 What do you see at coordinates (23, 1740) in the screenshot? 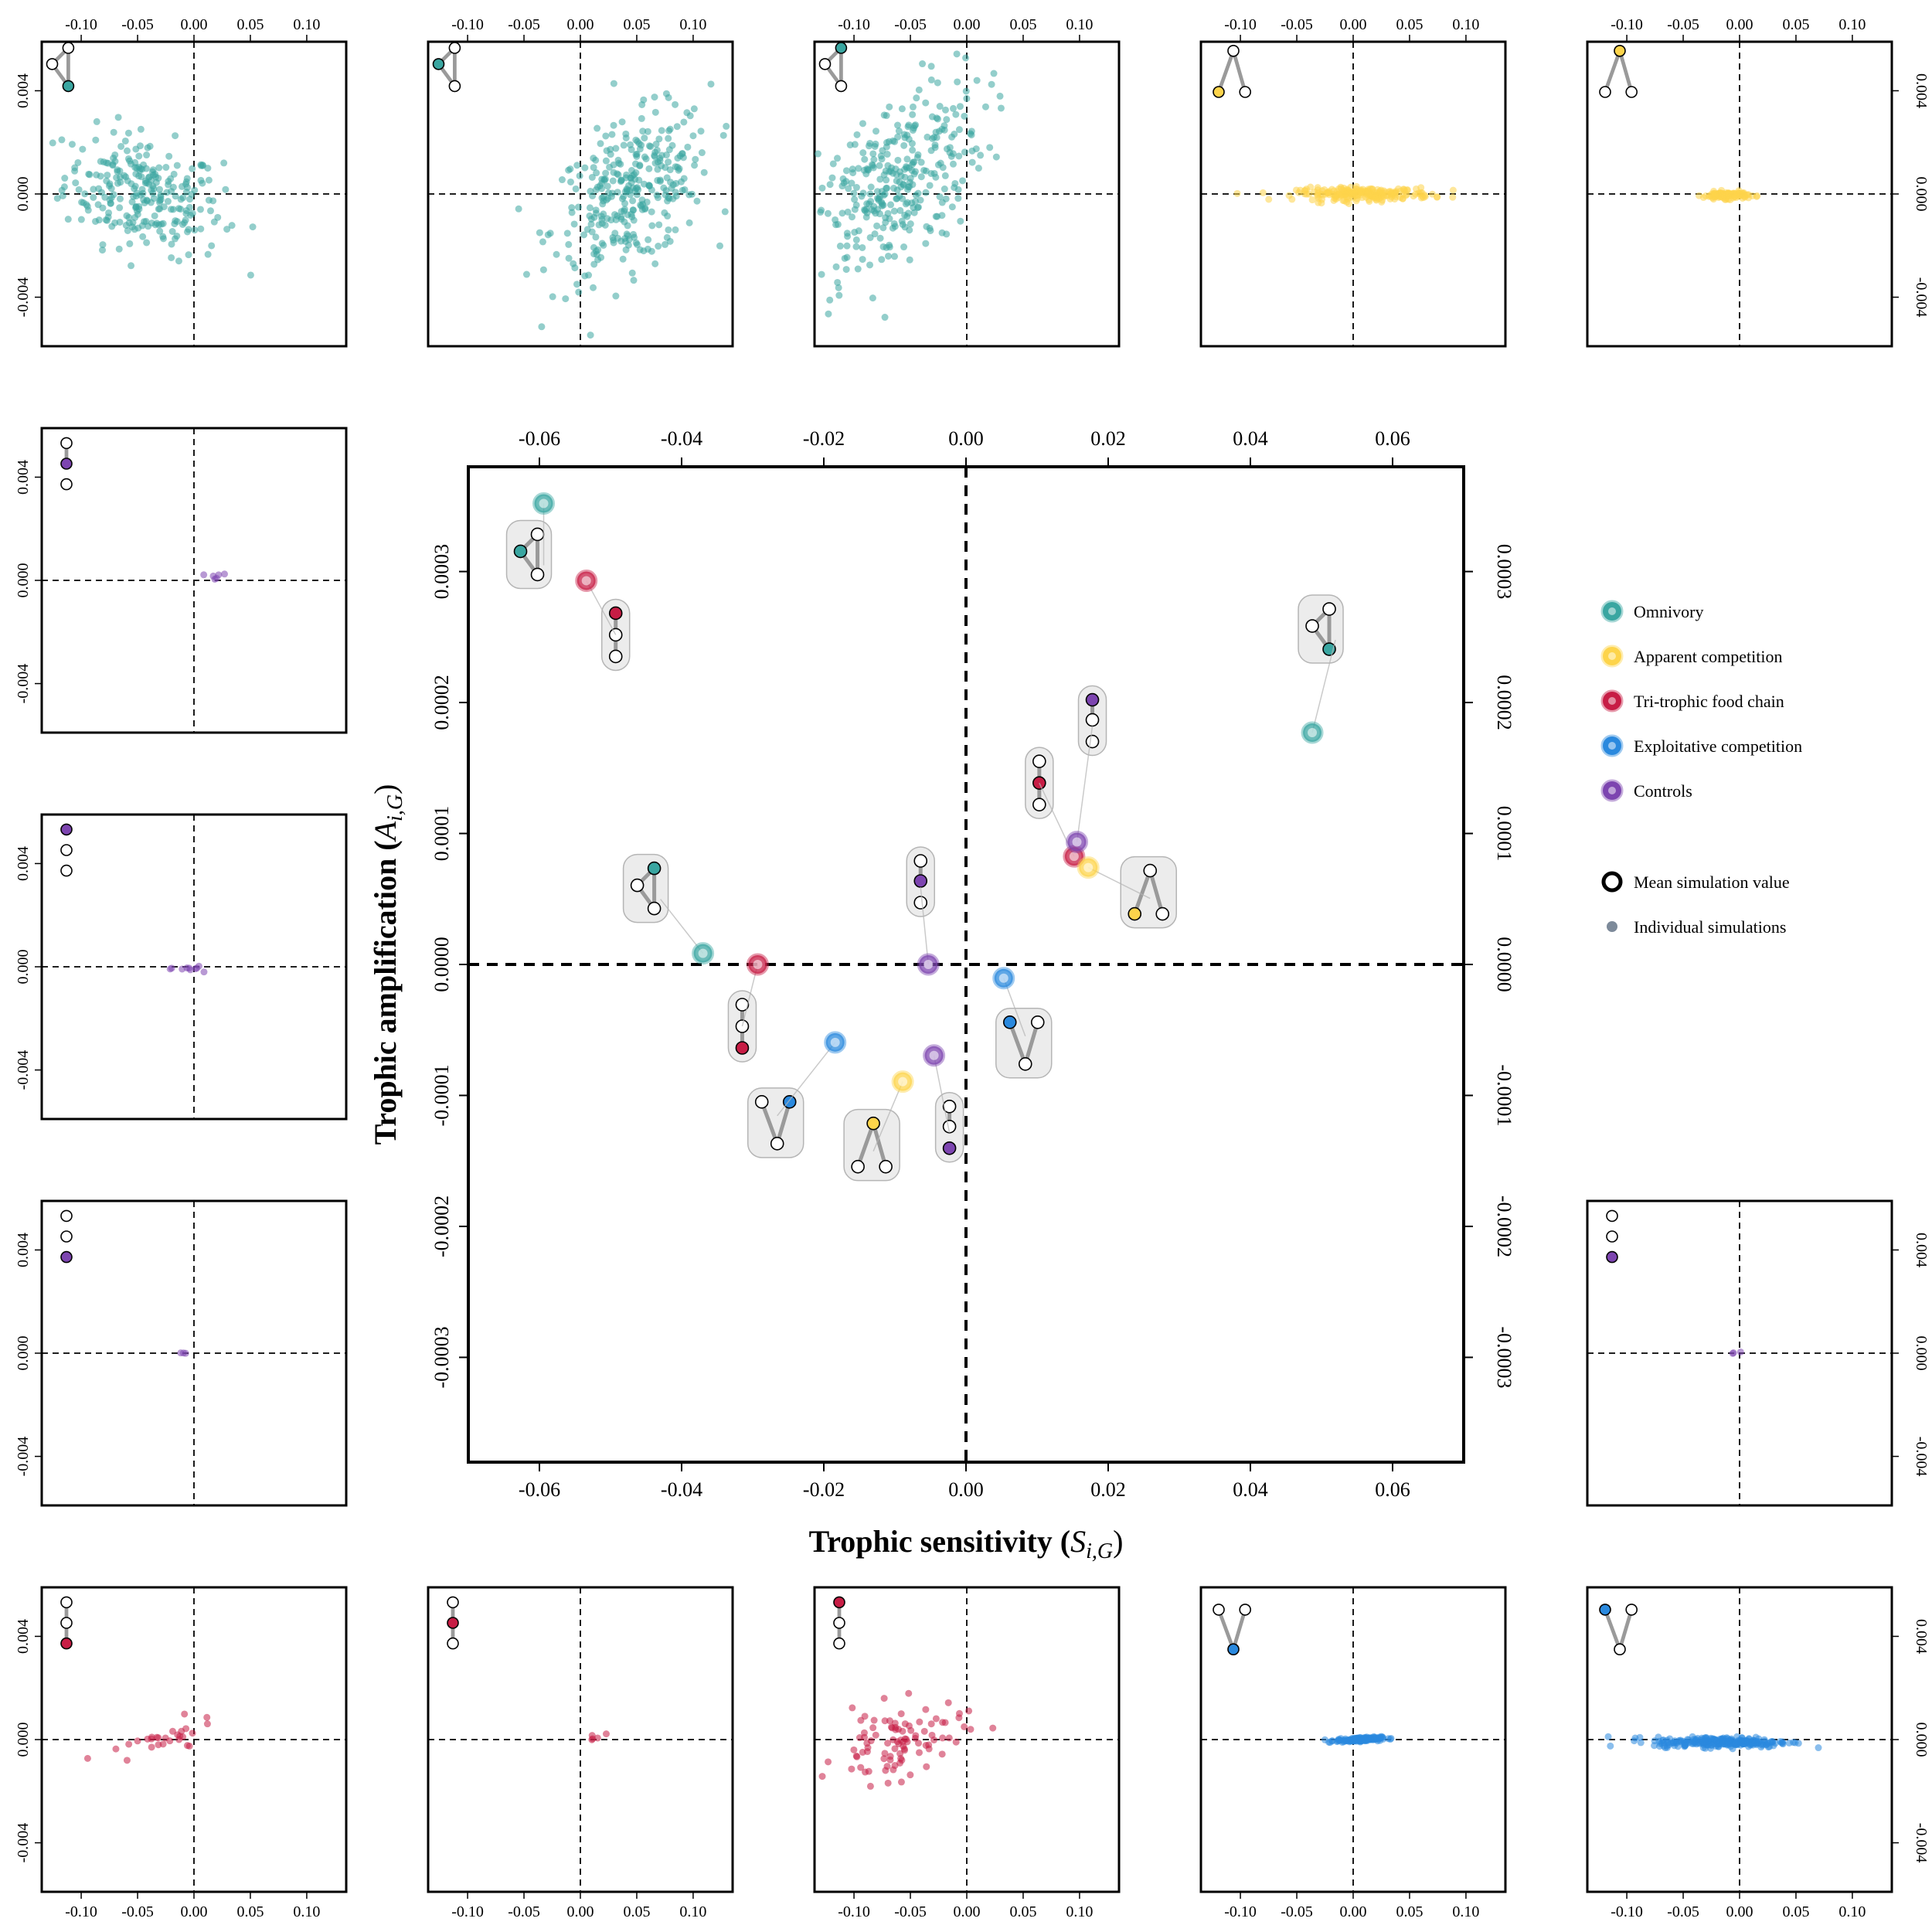
I see `panel-y-tick-label: 0.000` at bounding box center [23, 1740].